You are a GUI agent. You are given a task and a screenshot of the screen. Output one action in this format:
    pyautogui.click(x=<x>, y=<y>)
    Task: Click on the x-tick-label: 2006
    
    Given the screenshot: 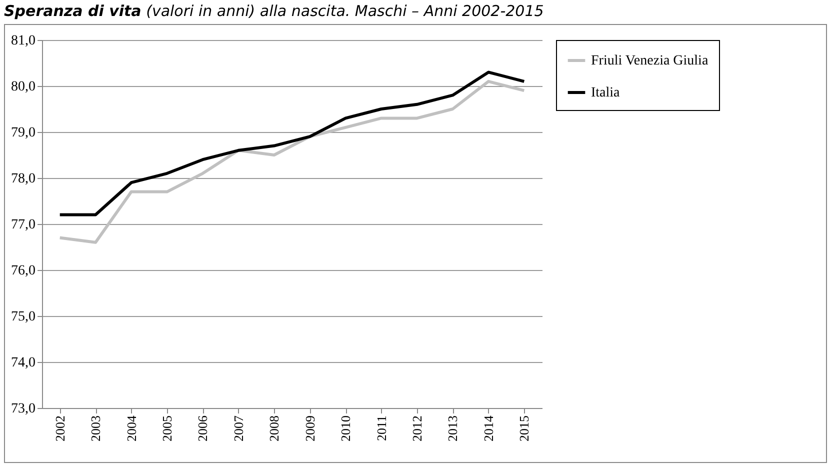 What is the action you would take?
    pyautogui.click(x=202, y=428)
    